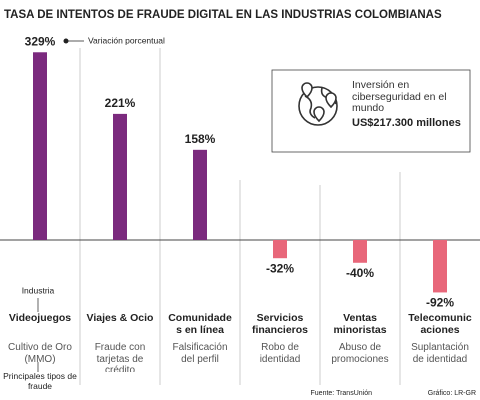 This screenshot has height=400, width=480. What do you see at coordinates (399, 97) in the screenshot?
I see `annotation-text: Inversión en ciberseguridad en el mundo` at bounding box center [399, 97].